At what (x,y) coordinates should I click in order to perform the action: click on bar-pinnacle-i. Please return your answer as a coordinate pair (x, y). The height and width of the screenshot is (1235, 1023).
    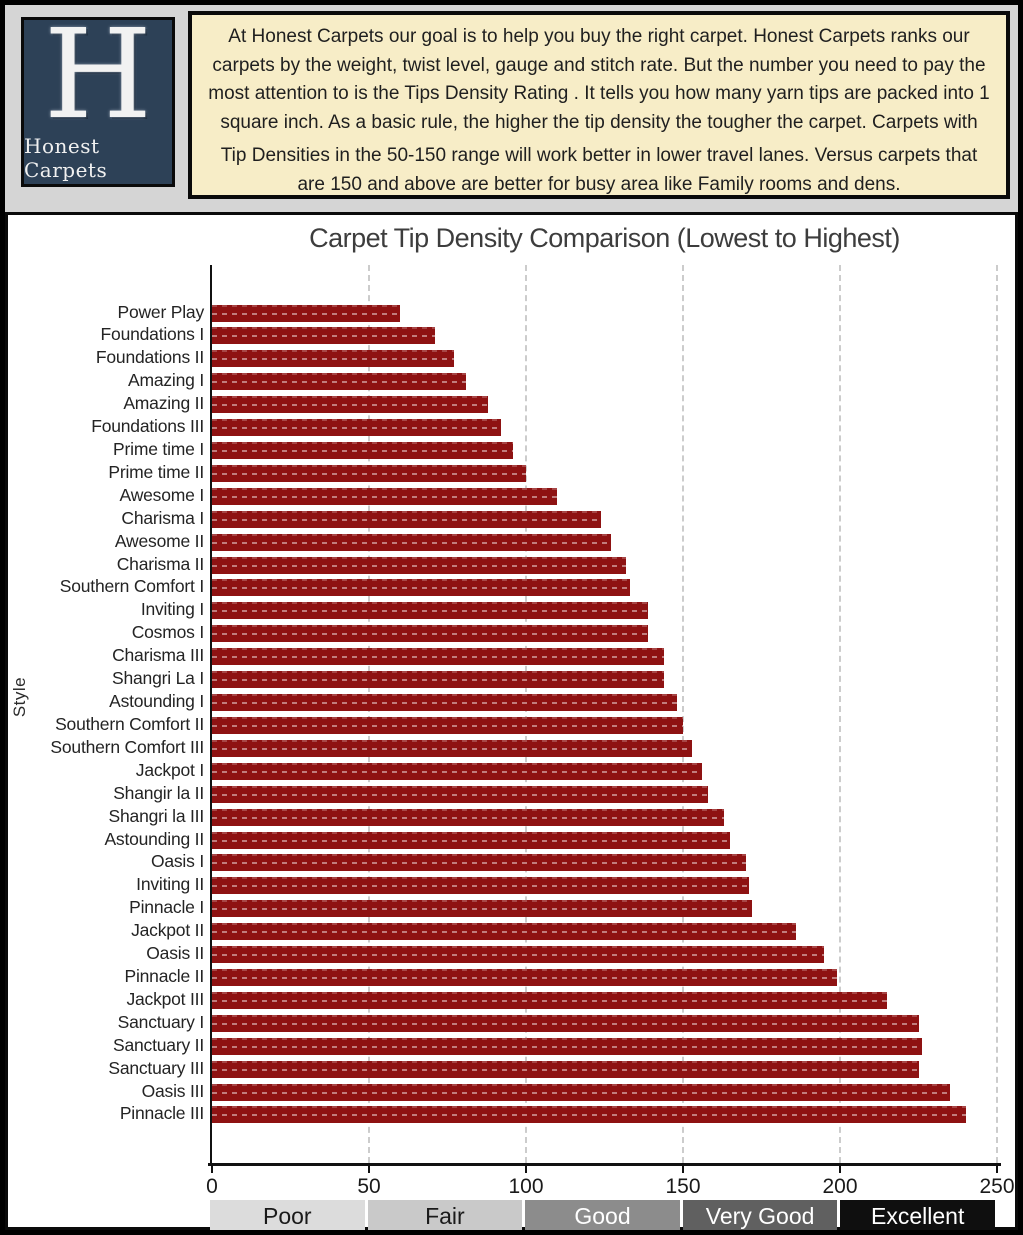
    Looking at the image, I should click on (482, 909).